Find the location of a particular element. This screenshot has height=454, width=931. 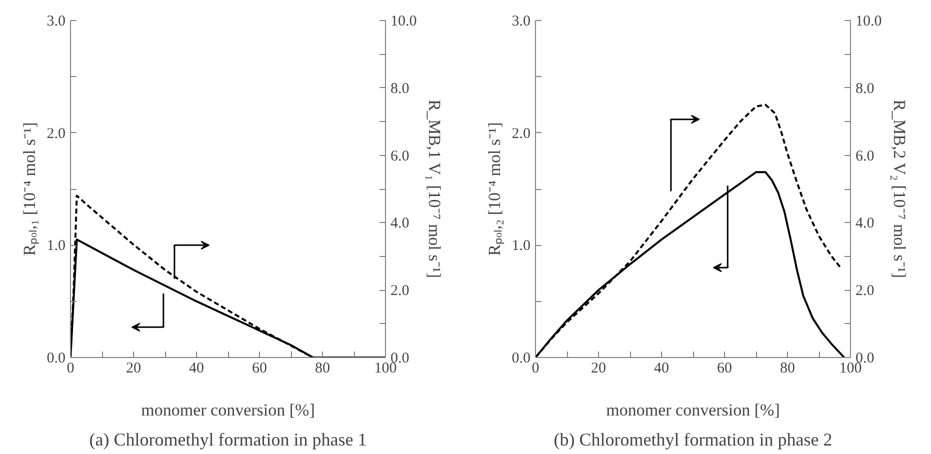

y2-axis-title: R_MB,2 V₂ [10⁻⁷ mol s⁻¹] is located at coordinates (899, 189).